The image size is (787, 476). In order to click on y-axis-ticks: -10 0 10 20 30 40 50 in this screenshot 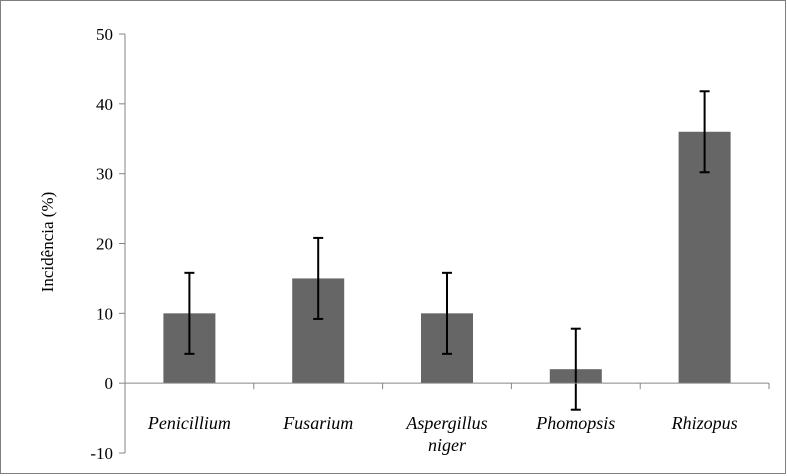, I will do `click(107, 244)`.